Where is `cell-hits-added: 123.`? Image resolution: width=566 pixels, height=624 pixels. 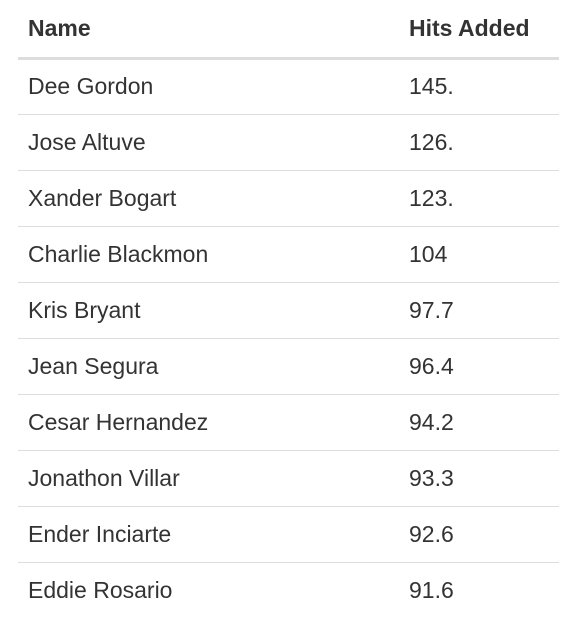
cell-hits-added: 123. is located at coordinates (479, 197).